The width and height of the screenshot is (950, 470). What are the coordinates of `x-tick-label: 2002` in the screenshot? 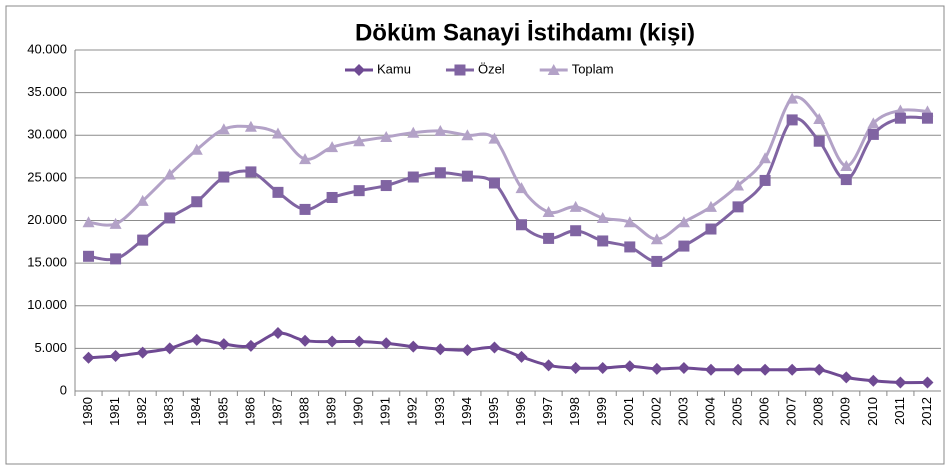 It's located at (655, 411).